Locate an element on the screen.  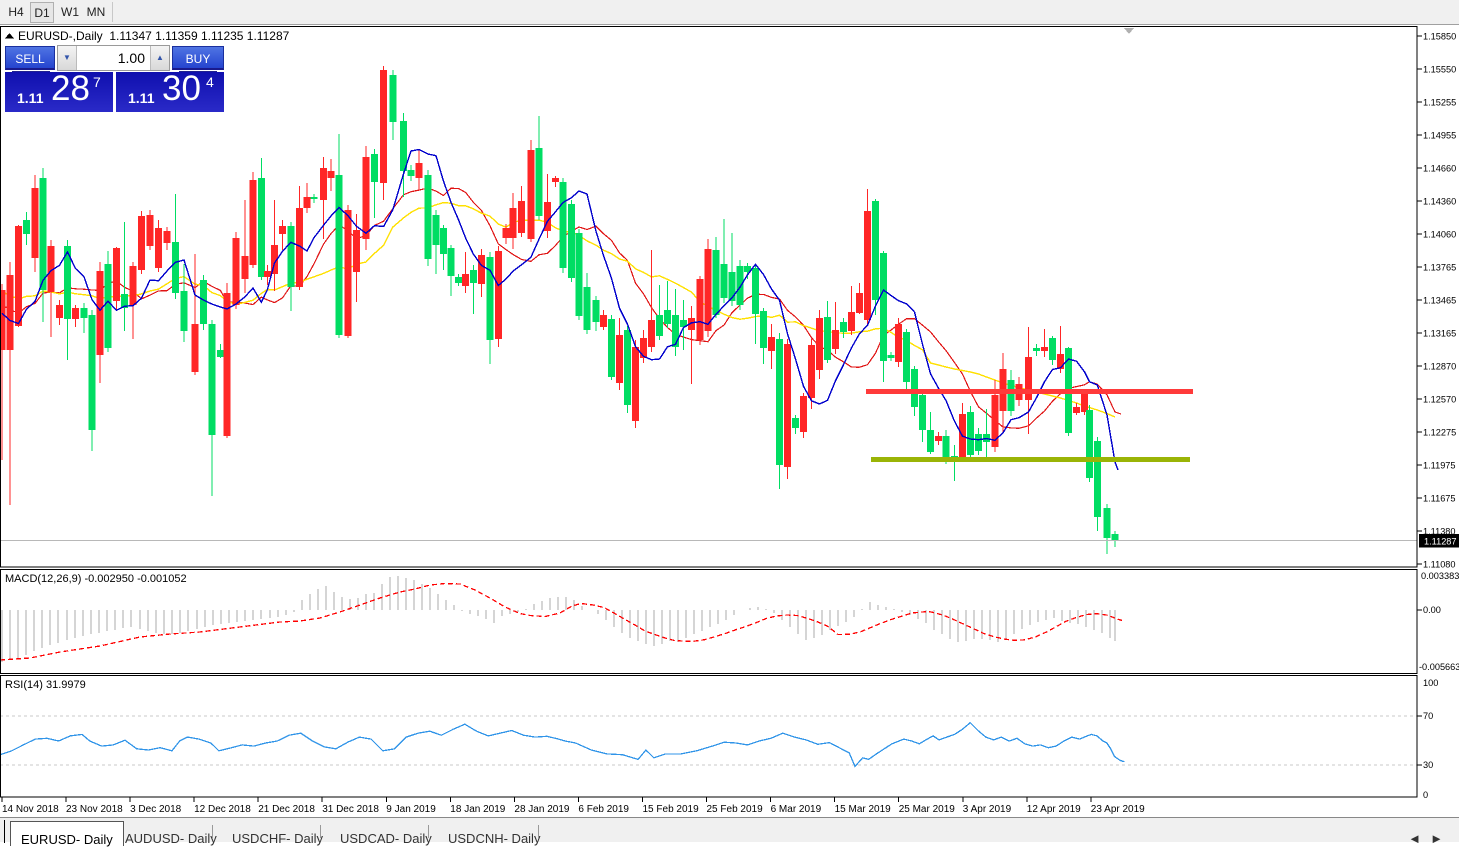
svg-text: 1.13165 is located at coordinates (1439, 334).